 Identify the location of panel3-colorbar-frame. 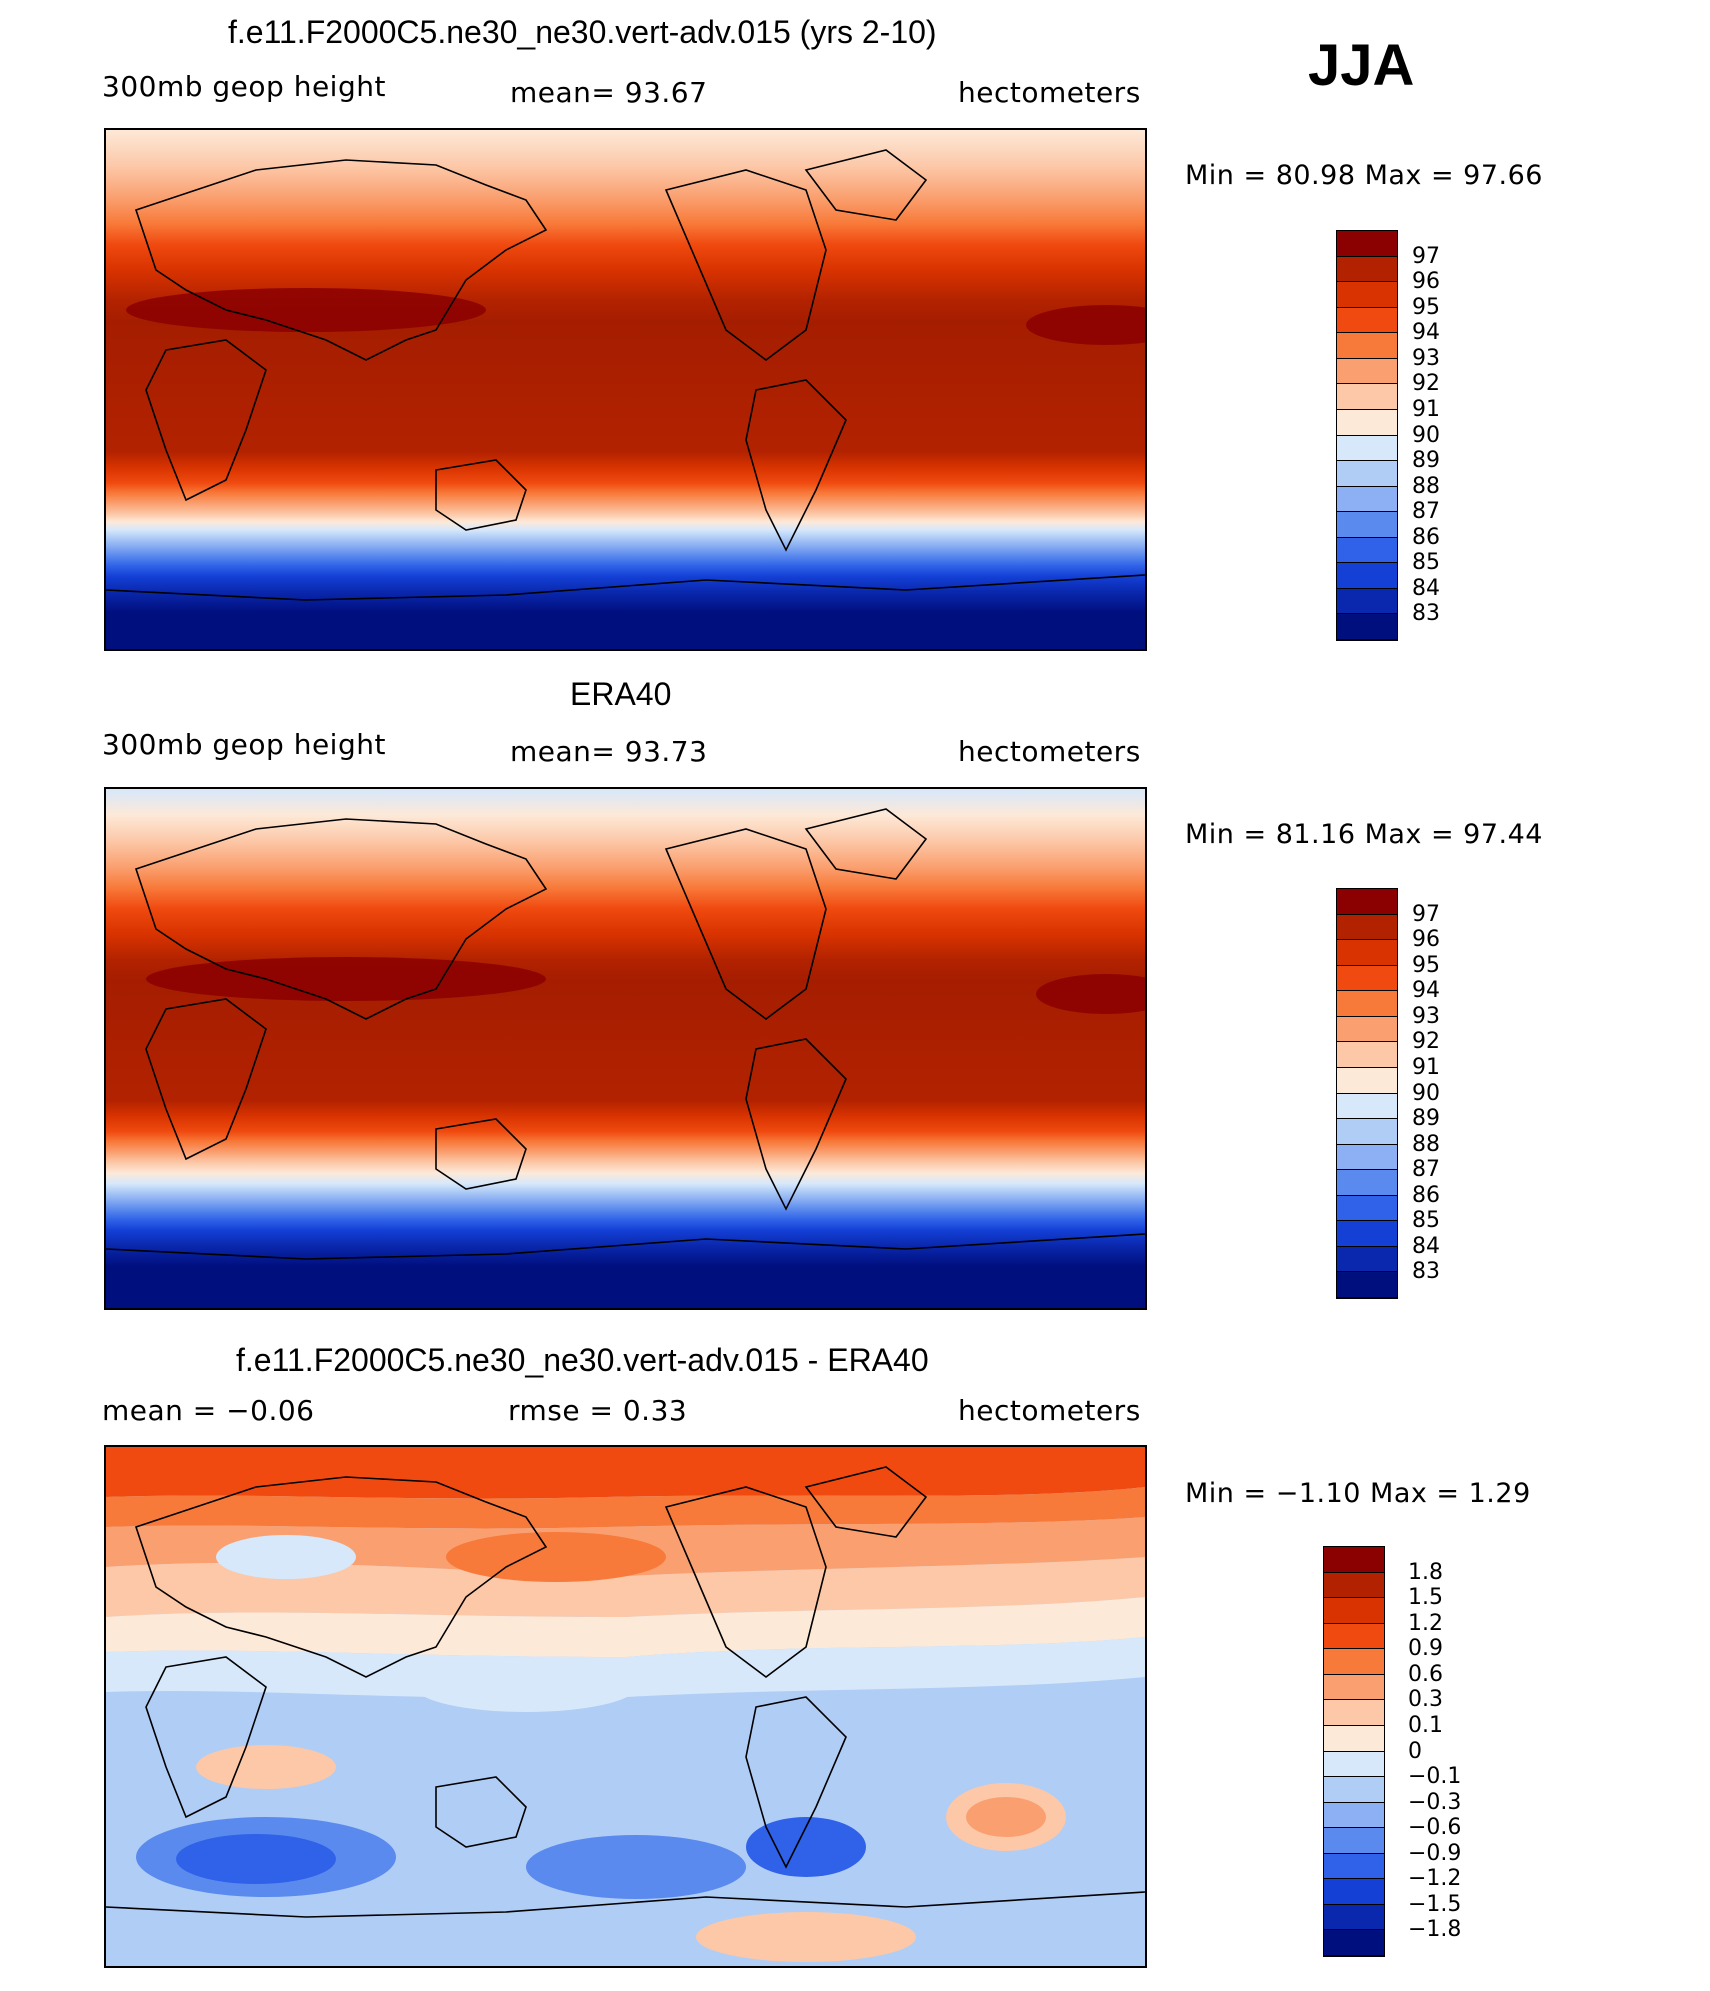
(1354, 1751).